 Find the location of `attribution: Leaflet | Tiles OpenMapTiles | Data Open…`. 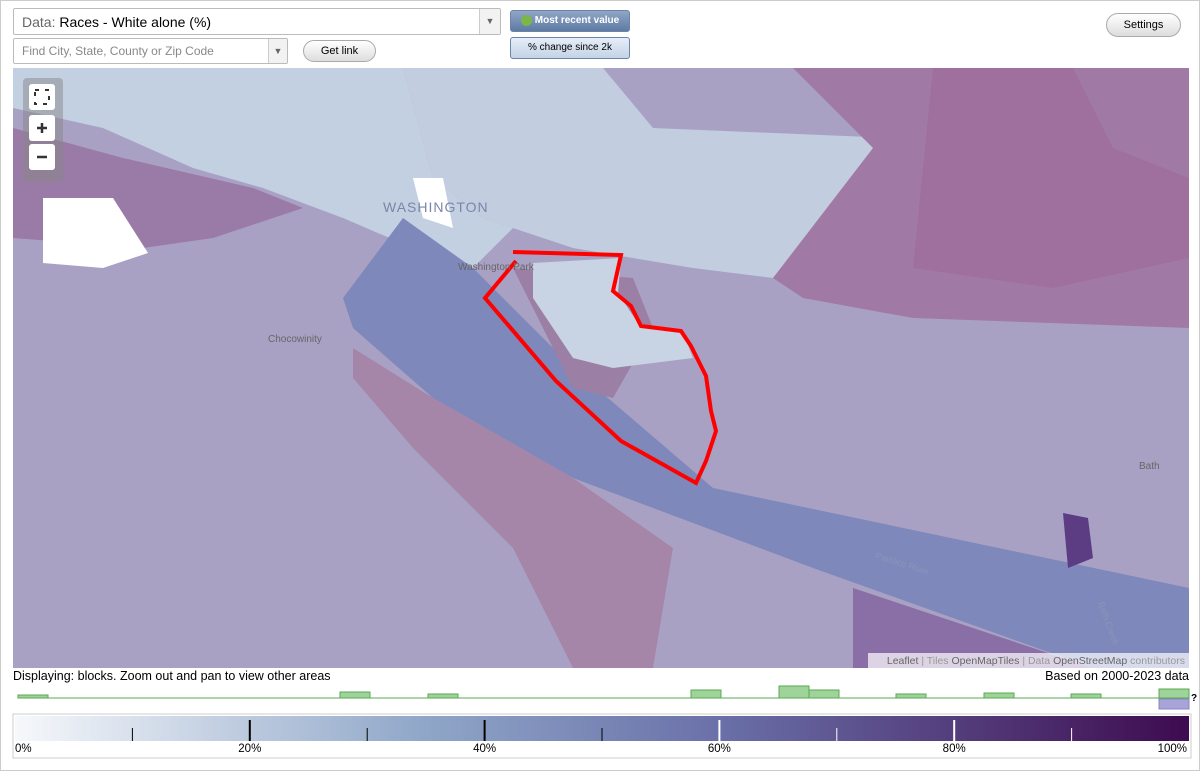

attribution: Leaflet | Tiles OpenMapTiles | Data Open… is located at coordinates (1036, 661).